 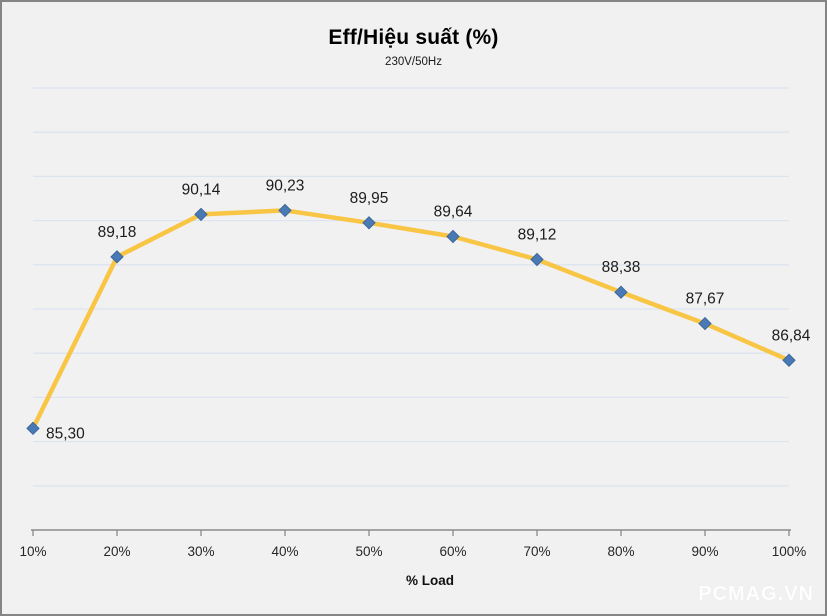 I want to click on data-point-label: 88,38, so click(x=621, y=267).